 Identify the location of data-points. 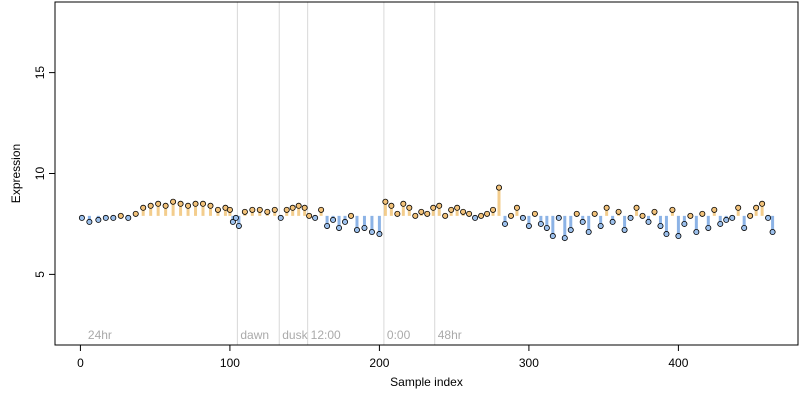
(427, 213).